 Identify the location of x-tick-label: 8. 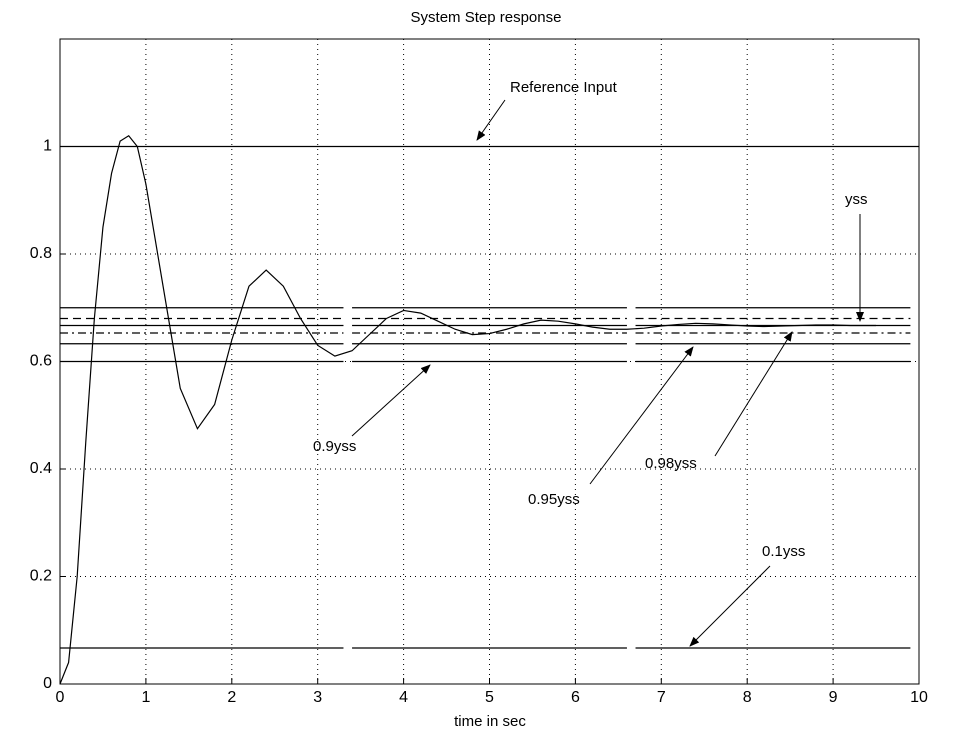
(747, 697).